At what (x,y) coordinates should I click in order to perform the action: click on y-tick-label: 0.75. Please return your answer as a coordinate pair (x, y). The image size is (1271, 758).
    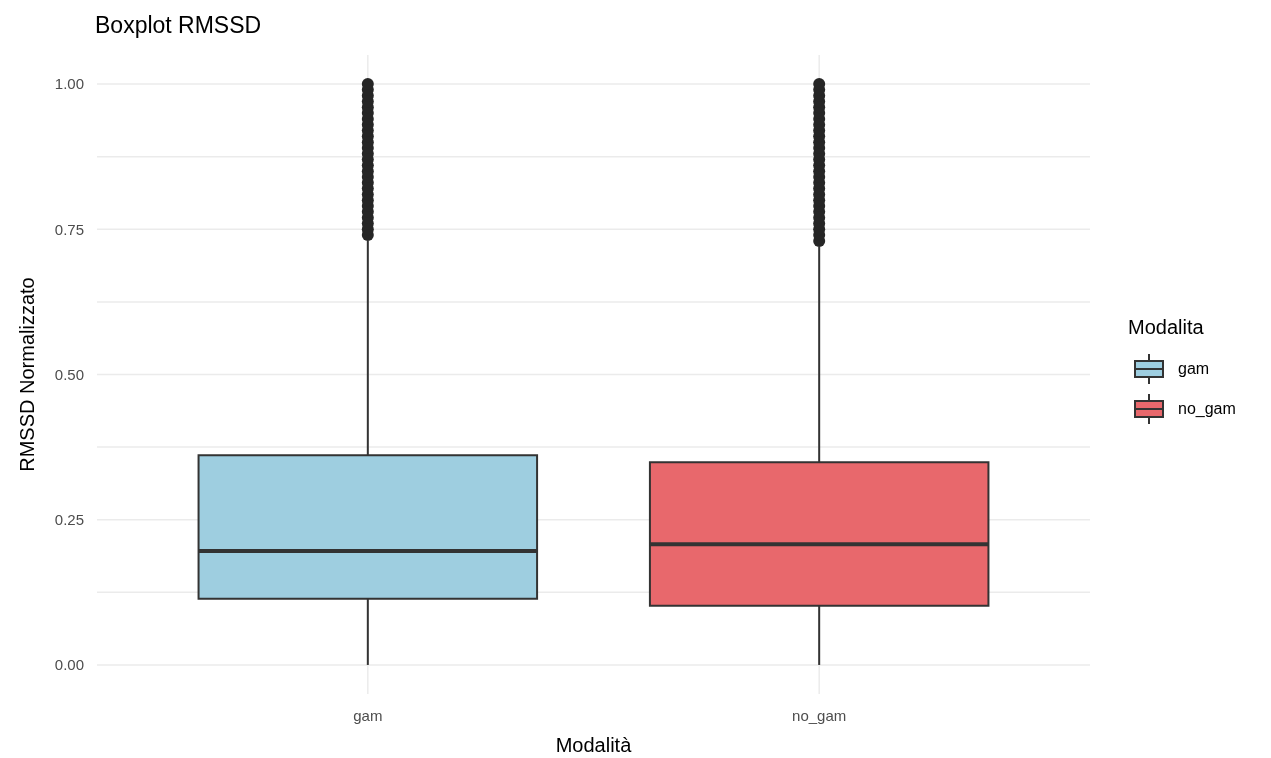
    Looking at the image, I should click on (69, 229).